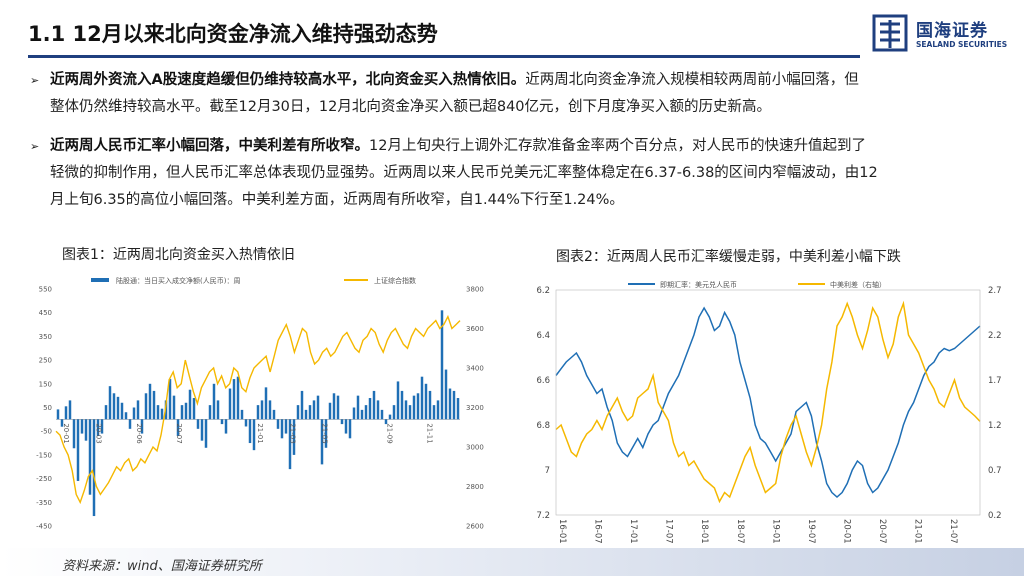  What do you see at coordinates (704, 531) in the screenshot?
I see `chart2-x-tick: 18-01` at bounding box center [704, 531].